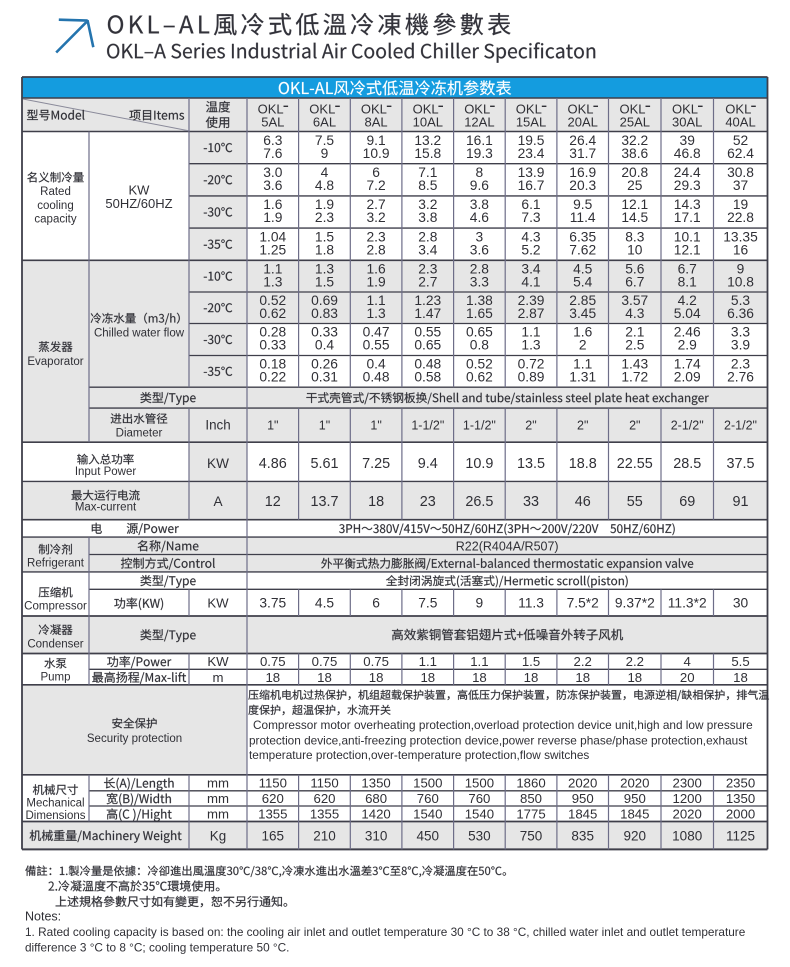 The height and width of the screenshot is (967, 790). I want to click on svg-text: 9.1, so click(376, 140).